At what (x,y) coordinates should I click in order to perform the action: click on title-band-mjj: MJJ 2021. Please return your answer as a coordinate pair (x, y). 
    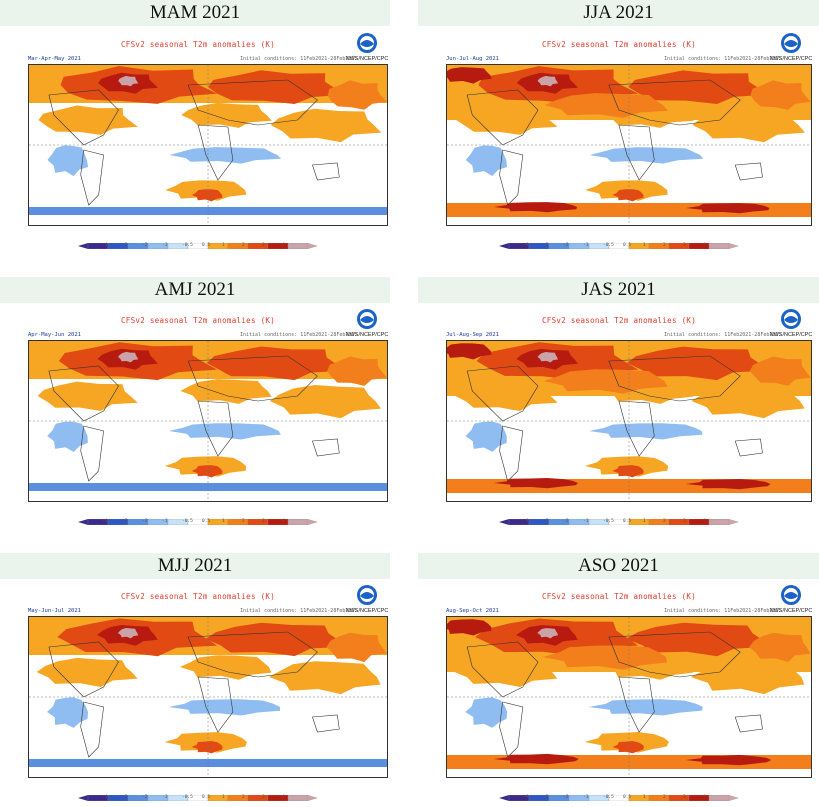
    Looking at the image, I should click on (195, 566).